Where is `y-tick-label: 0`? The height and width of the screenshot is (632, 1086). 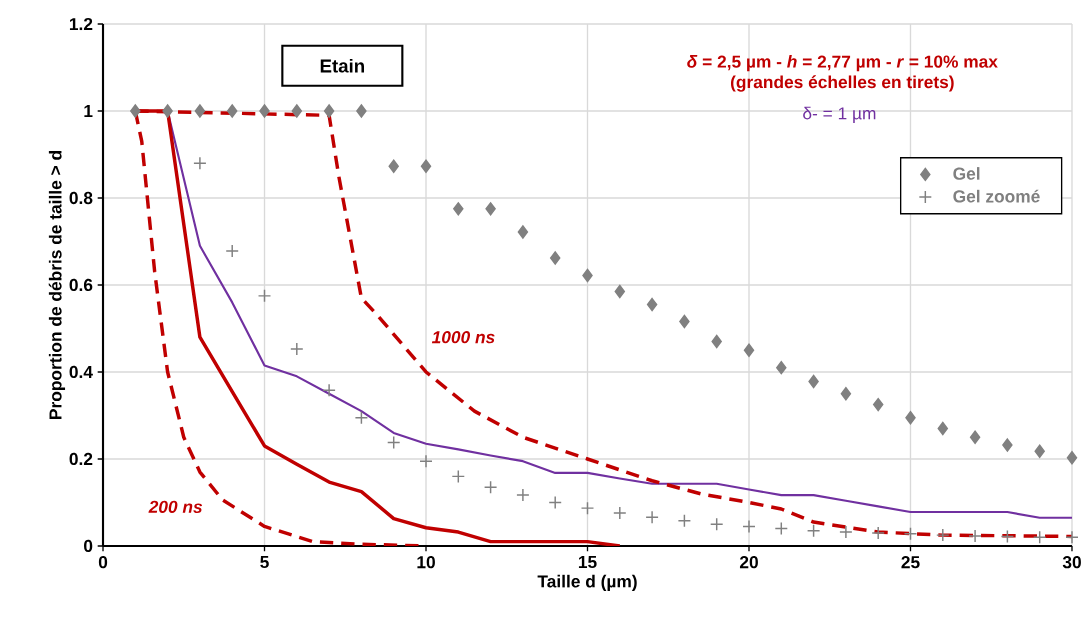
y-tick-label: 0 is located at coordinates (88, 546).